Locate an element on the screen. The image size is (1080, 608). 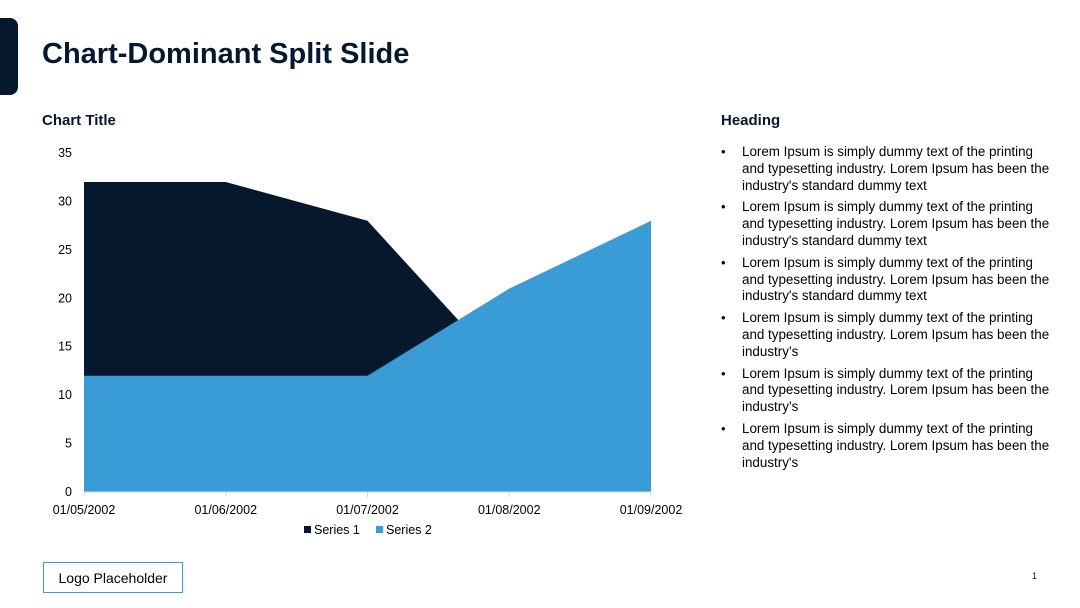
y-tick-label: 10 is located at coordinates (65, 395).